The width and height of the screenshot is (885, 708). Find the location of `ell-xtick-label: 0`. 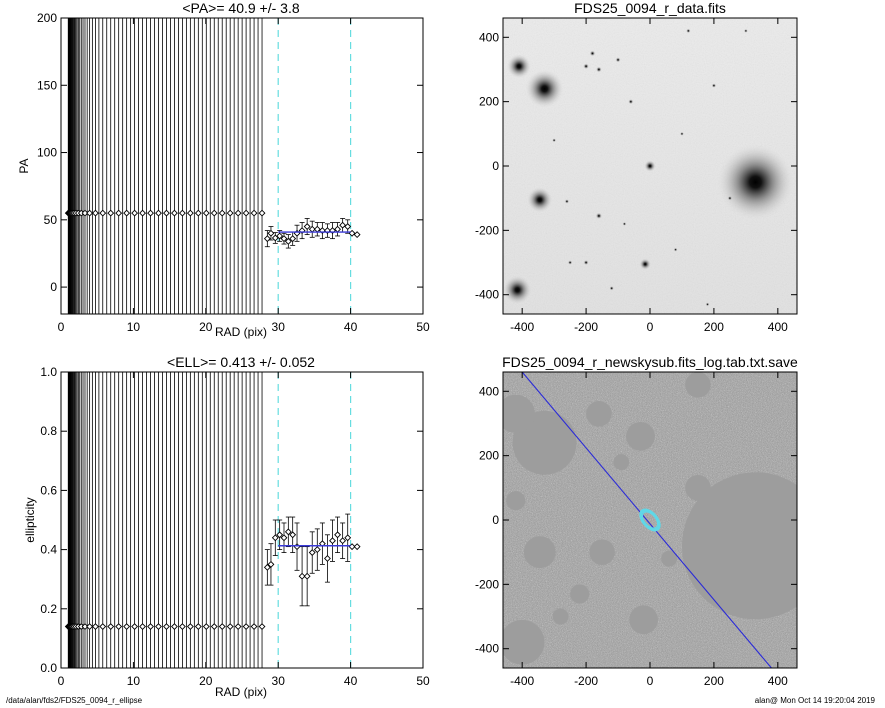

ell-xtick-label: 0 is located at coordinates (61, 681).